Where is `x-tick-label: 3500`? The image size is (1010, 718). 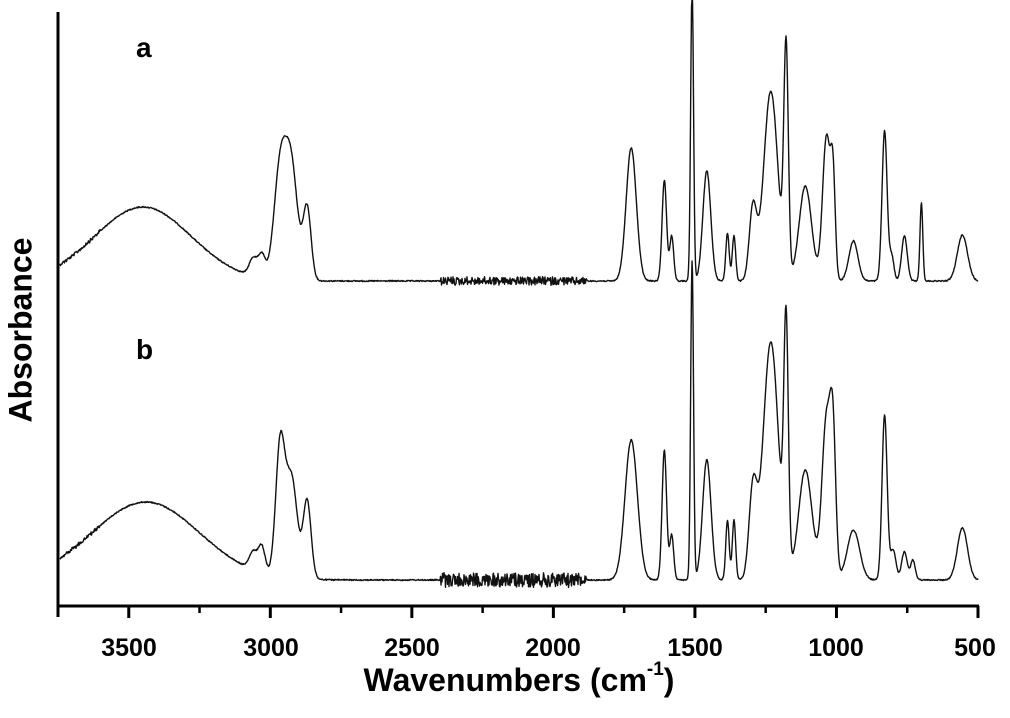 x-tick-label: 3500 is located at coordinates (129, 648).